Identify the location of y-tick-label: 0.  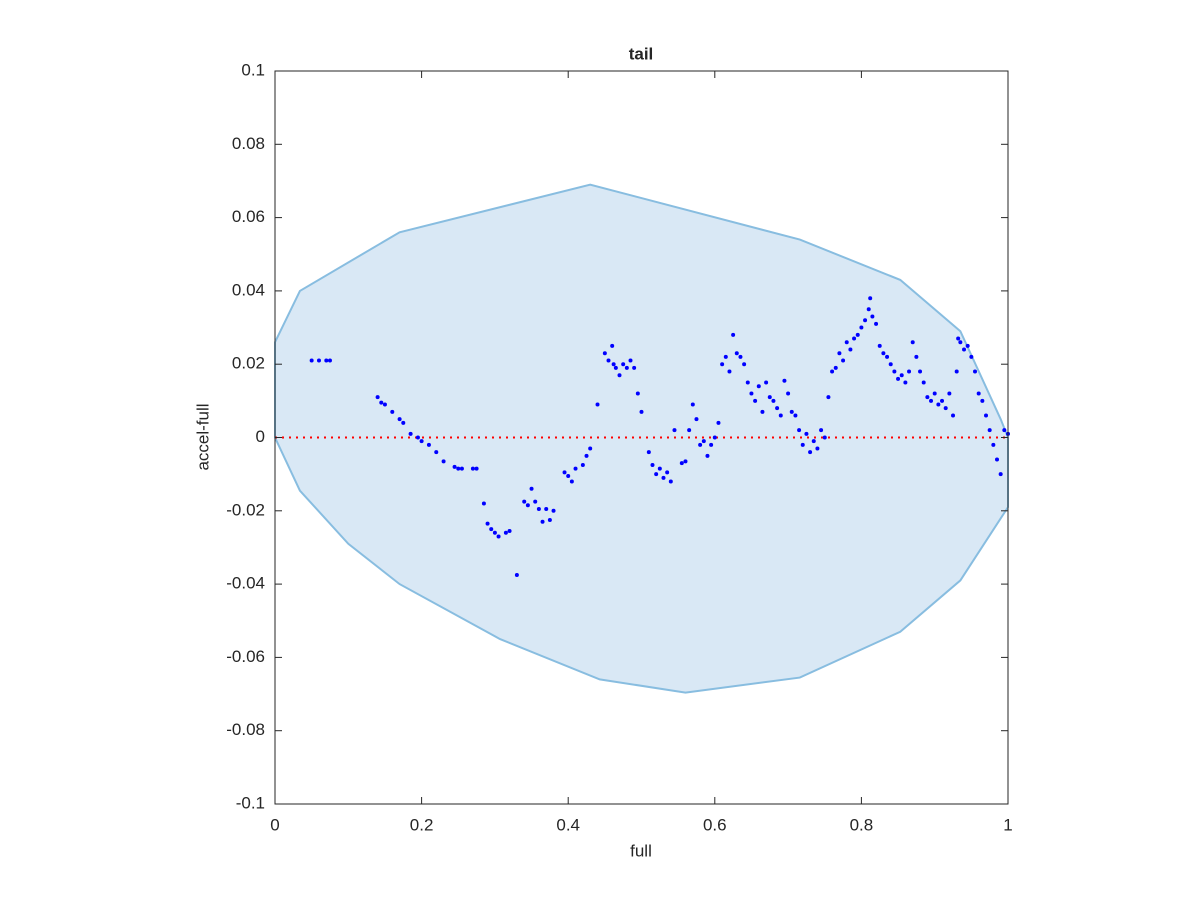
(260, 436).